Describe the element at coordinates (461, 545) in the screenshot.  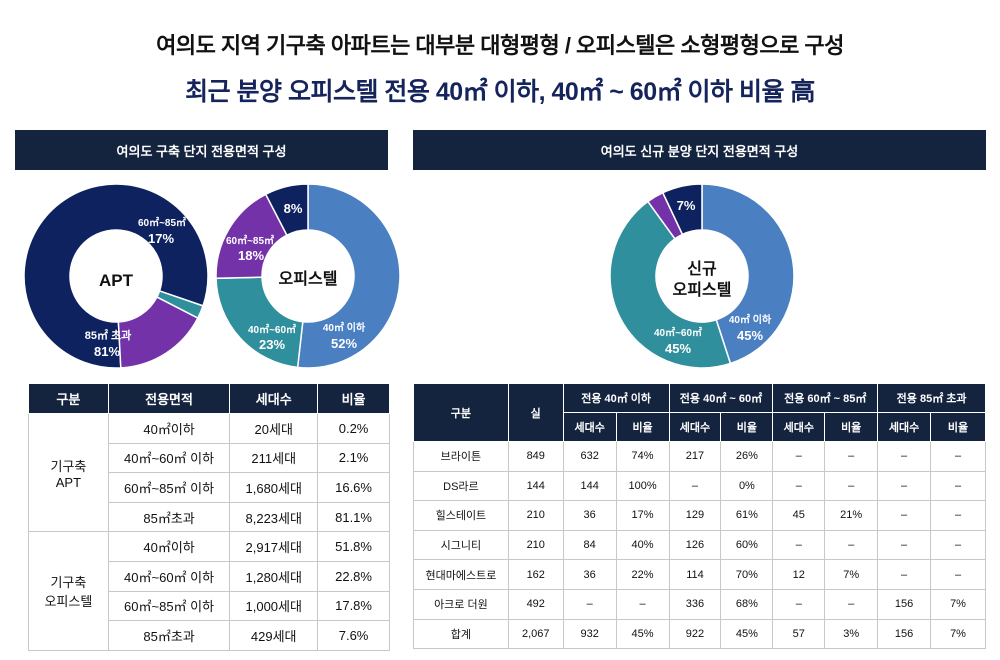
I see `complex-name-cell: 시그니티` at that location.